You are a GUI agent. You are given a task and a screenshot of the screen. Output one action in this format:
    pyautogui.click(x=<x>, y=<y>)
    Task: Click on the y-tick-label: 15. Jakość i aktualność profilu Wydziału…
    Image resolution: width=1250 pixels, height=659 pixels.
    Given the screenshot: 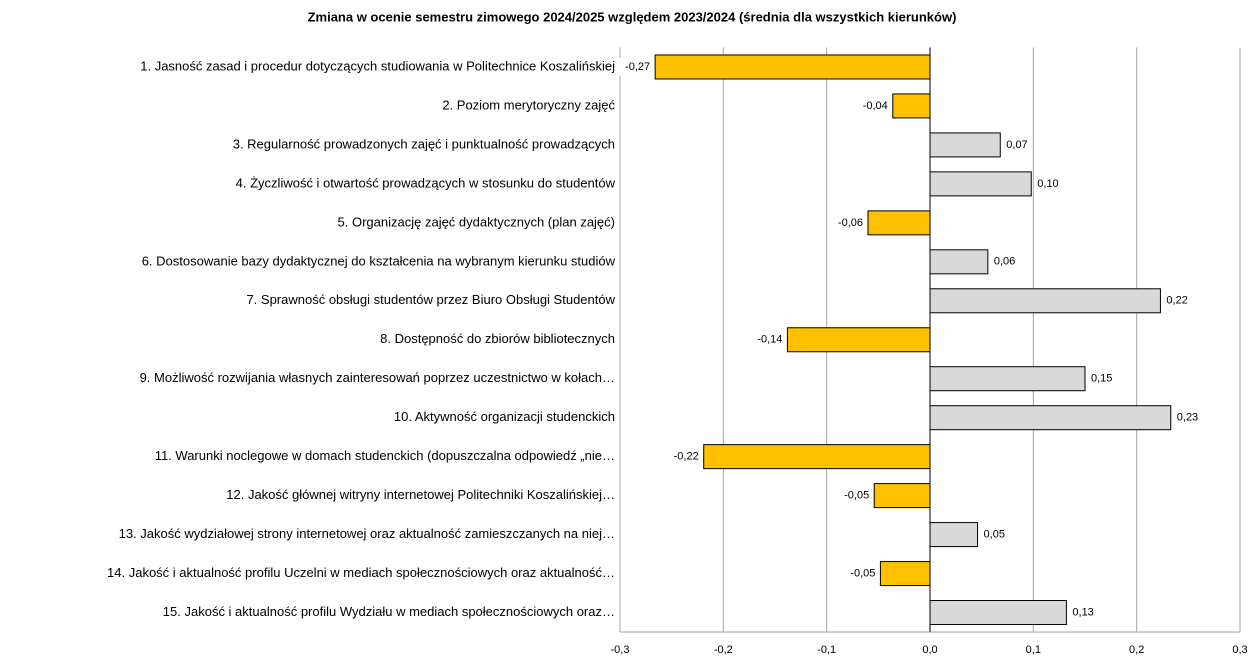 What is the action you would take?
    pyautogui.click(x=389, y=611)
    